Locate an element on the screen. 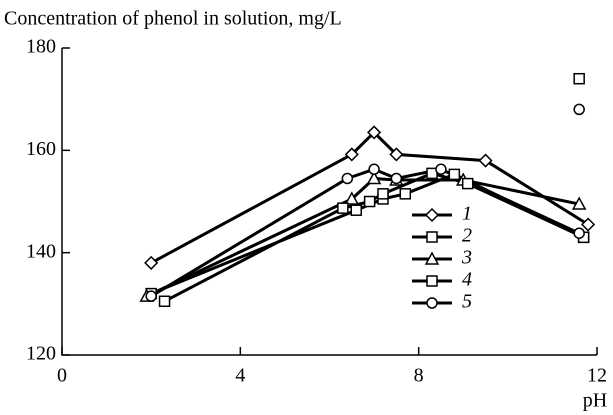 The height and width of the screenshot is (415, 613). legend-label: 5 is located at coordinates (467, 302).